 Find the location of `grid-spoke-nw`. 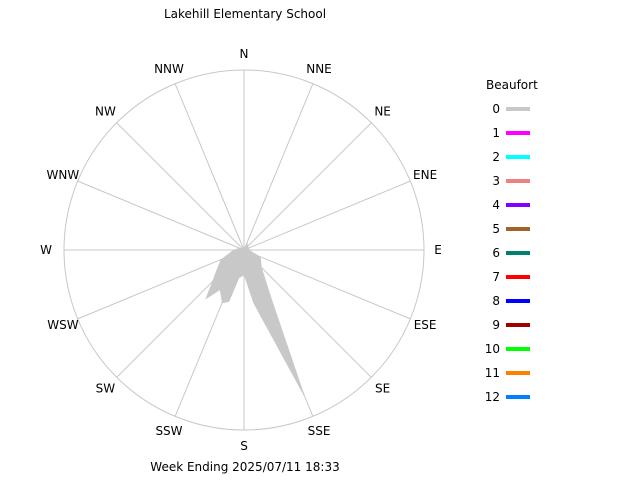

grid-spoke-nw is located at coordinates (180, 186).